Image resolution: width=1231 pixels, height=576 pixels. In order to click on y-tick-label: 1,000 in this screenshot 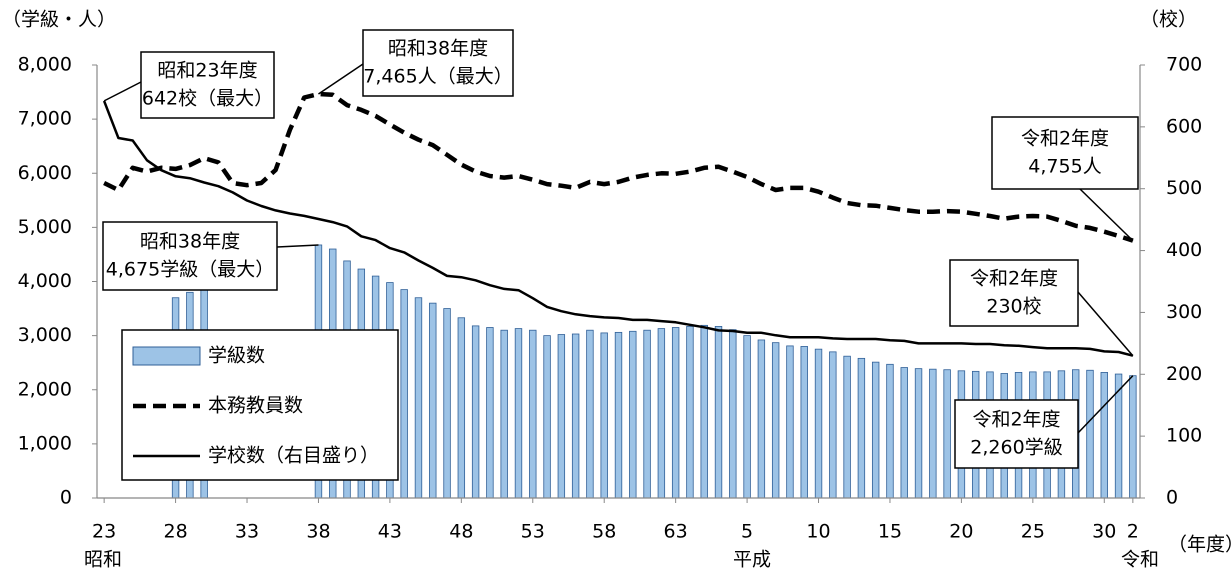, I will do `click(45, 443)`.